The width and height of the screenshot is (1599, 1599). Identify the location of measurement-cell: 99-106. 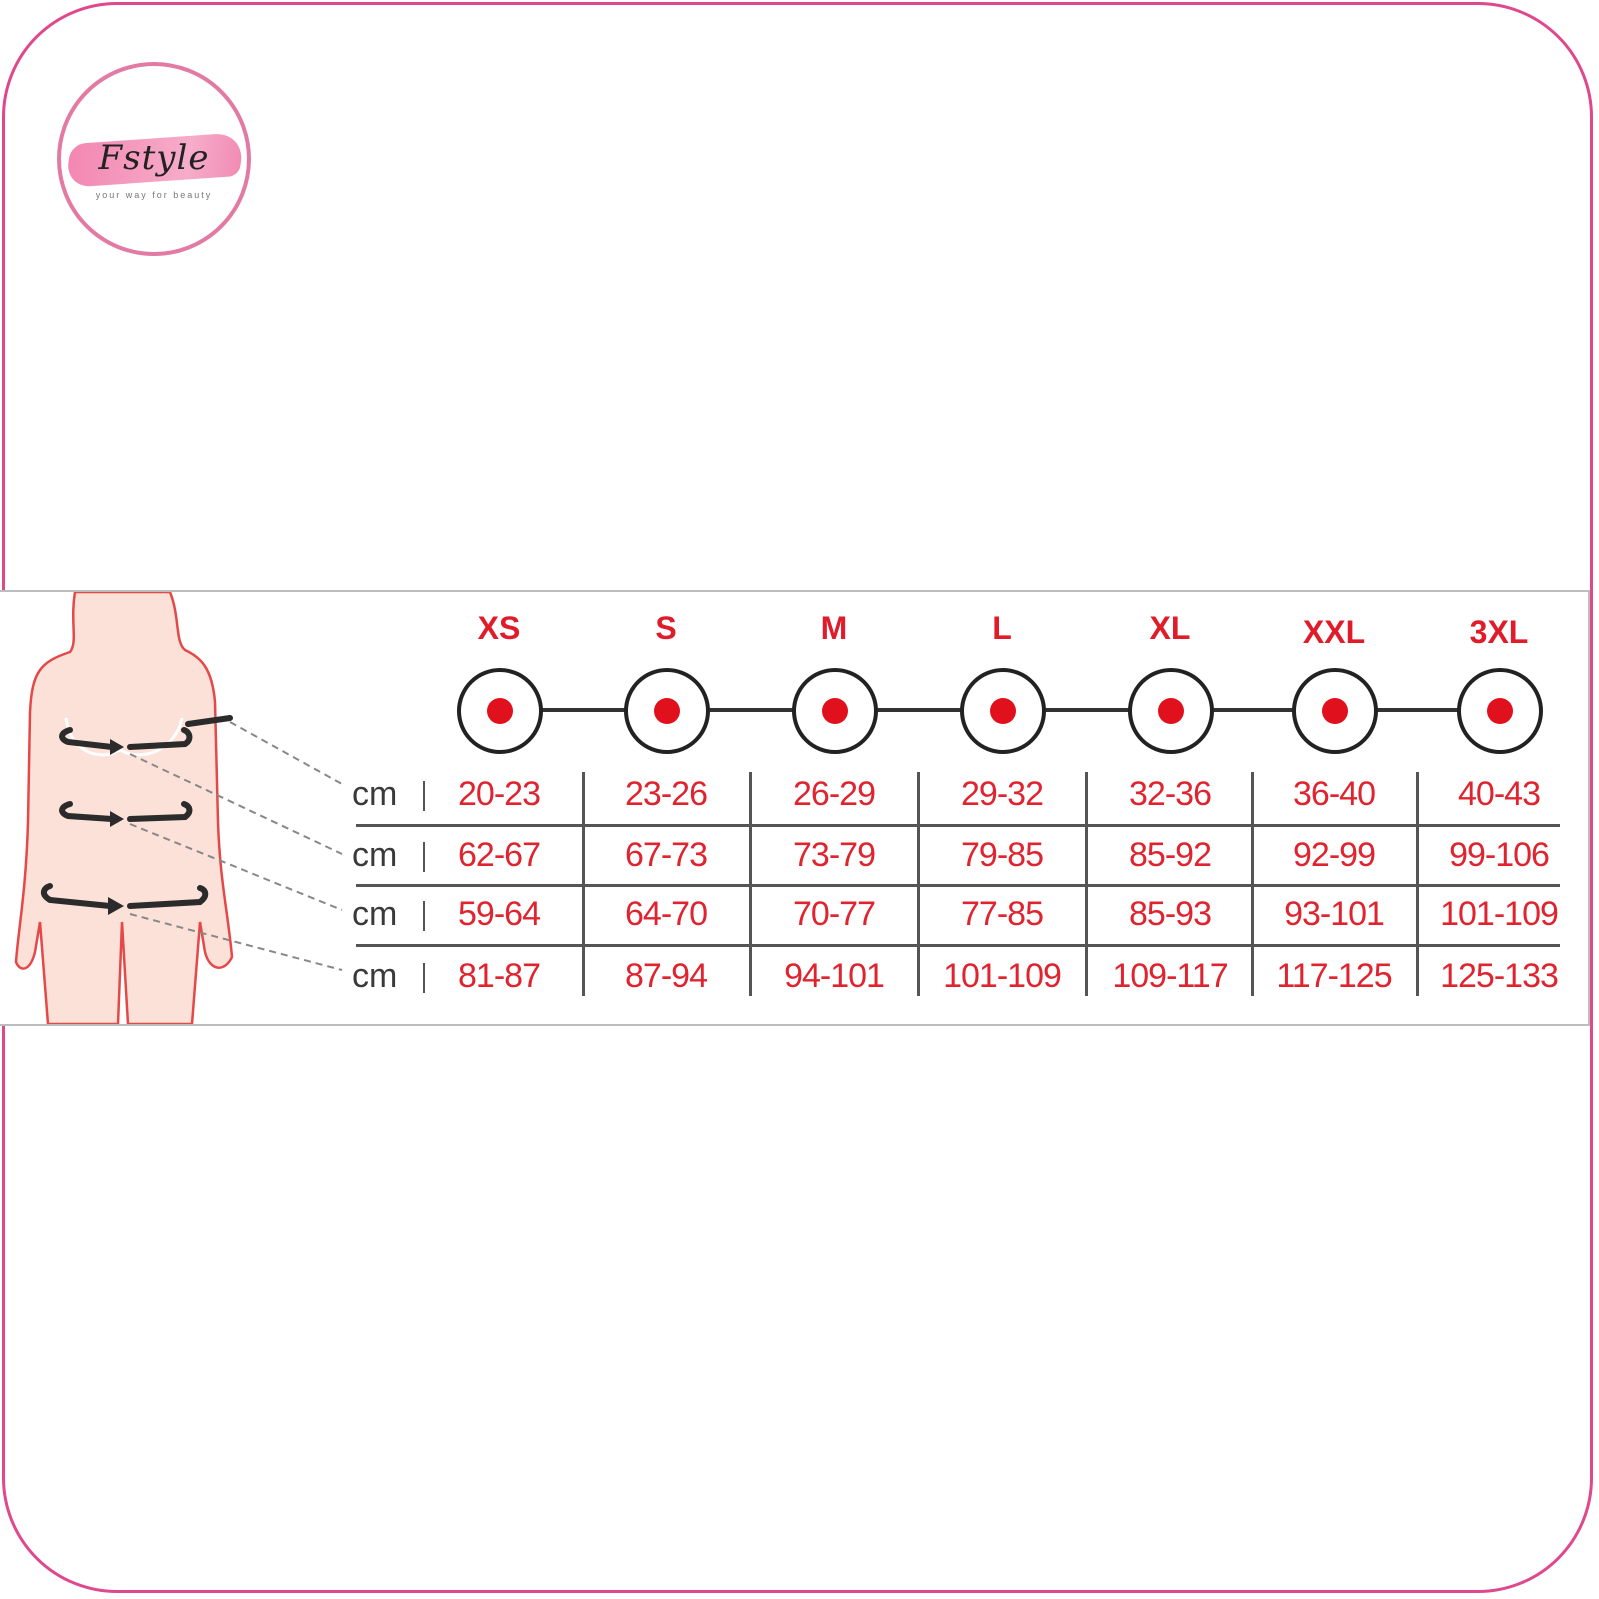
(1499, 855).